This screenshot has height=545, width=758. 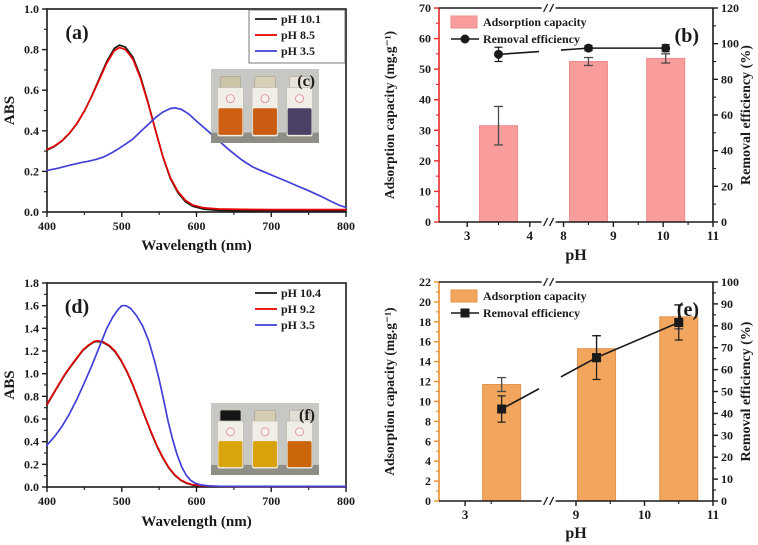 What do you see at coordinates (425, 302) in the screenshot?
I see `left-tick-label: 20` at bounding box center [425, 302].